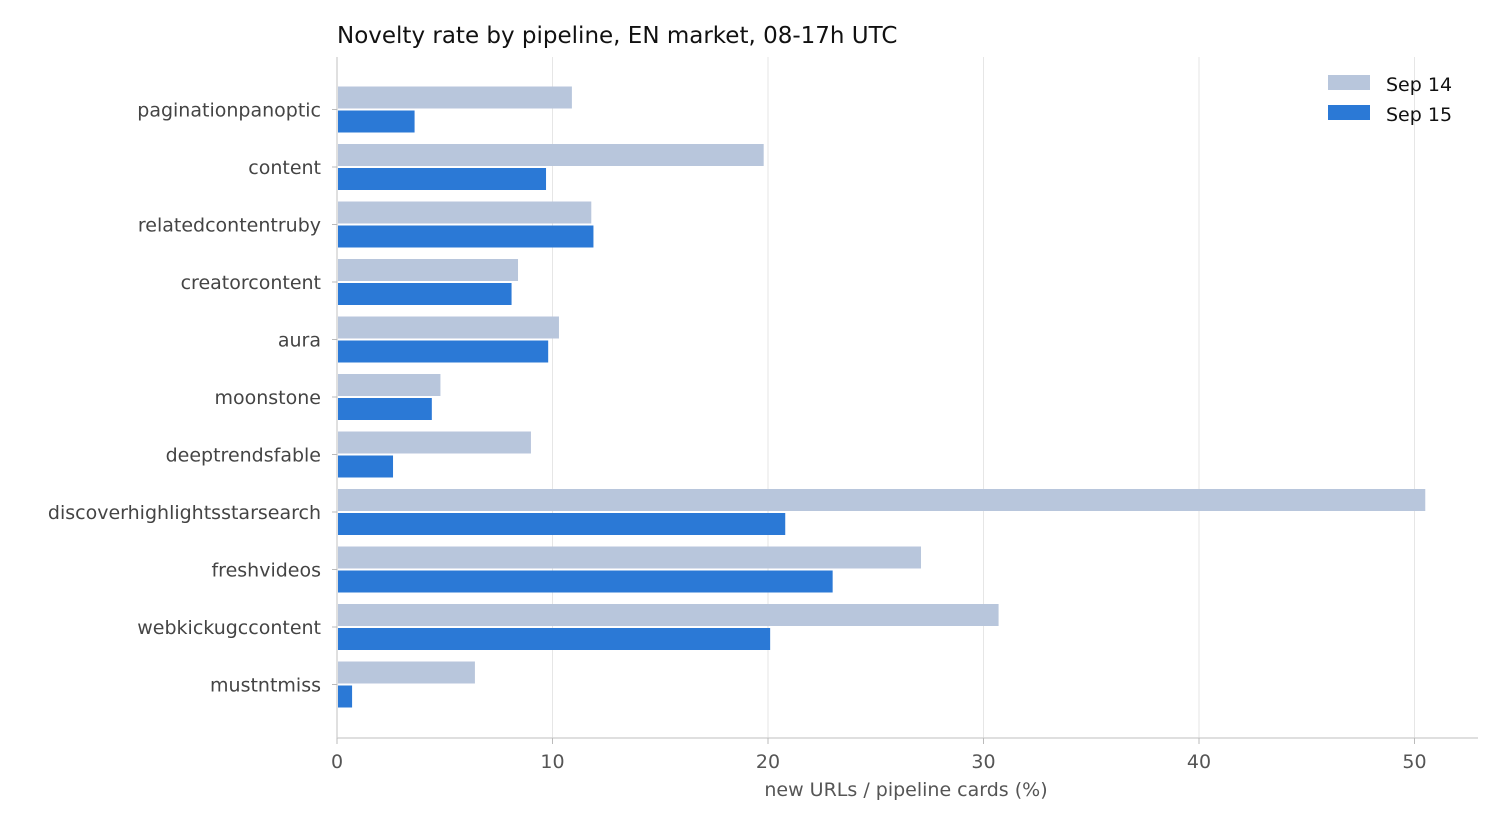 This screenshot has width=1500, height=825. What do you see at coordinates (251, 283) in the screenshot?
I see `category-label: creatorcontent` at bounding box center [251, 283].